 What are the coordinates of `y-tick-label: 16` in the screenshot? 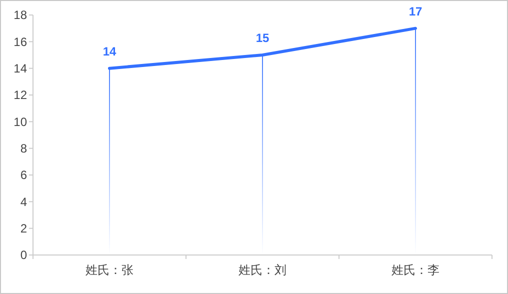 It's located at (21, 41).